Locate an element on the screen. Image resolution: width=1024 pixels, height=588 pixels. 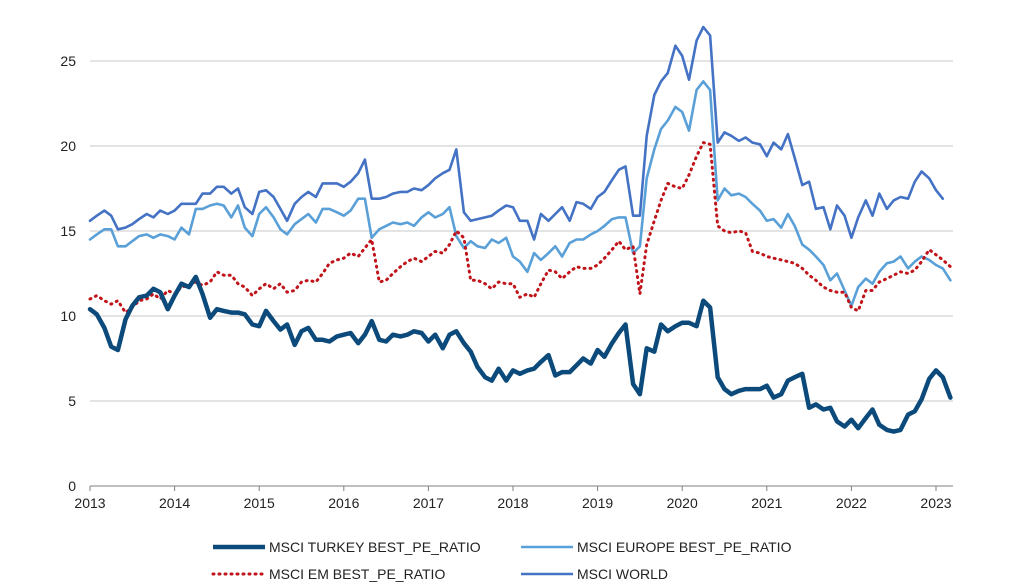
y-tick-label-10: 10 is located at coordinates (68, 316).